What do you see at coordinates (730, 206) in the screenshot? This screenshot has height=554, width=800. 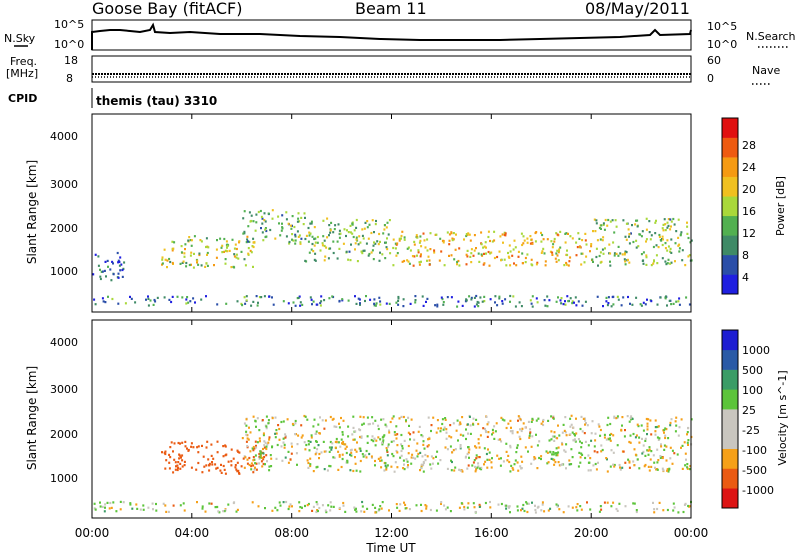 I see `power-colorbar-frame` at bounding box center [730, 206].